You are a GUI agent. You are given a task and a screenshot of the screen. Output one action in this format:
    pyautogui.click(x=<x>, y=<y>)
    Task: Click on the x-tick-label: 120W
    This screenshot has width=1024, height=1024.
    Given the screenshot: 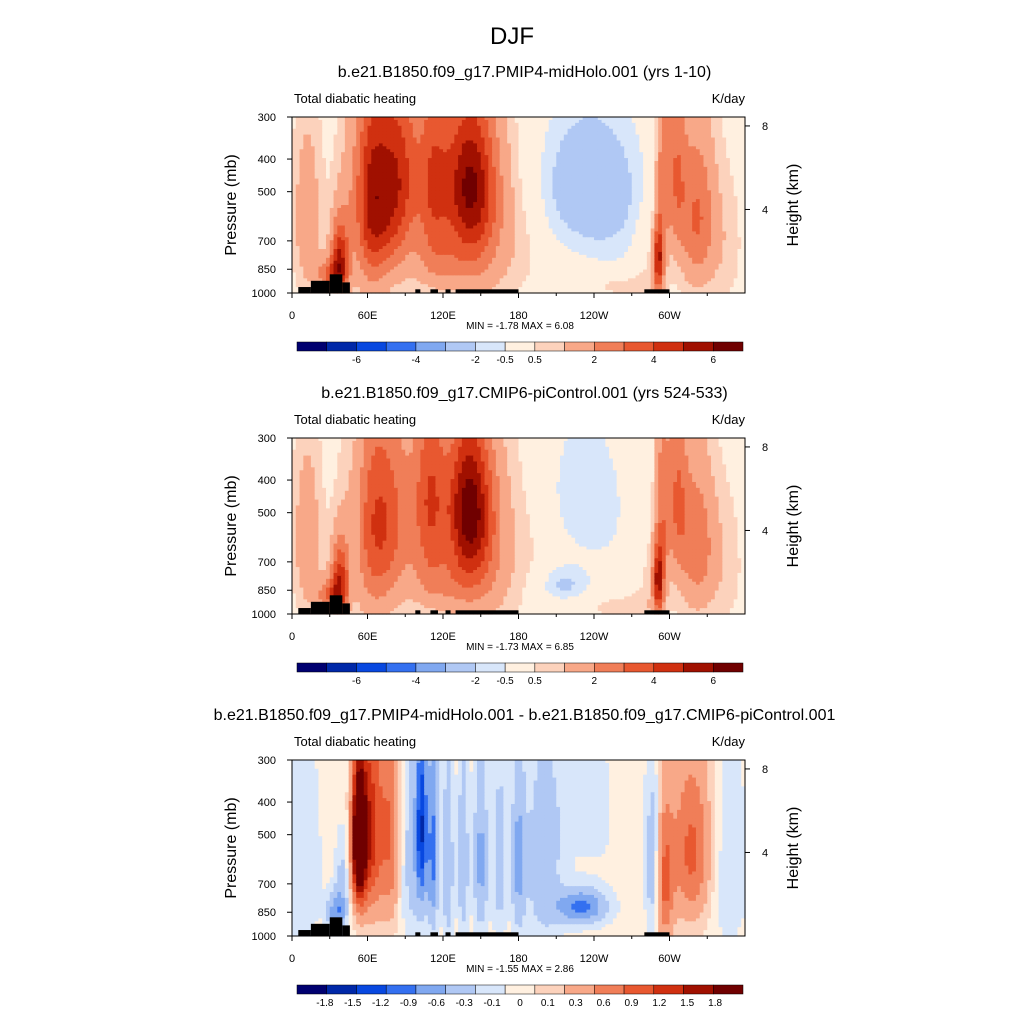 What is the action you would take?
    pyautogui.click(x=594, y=959)
    